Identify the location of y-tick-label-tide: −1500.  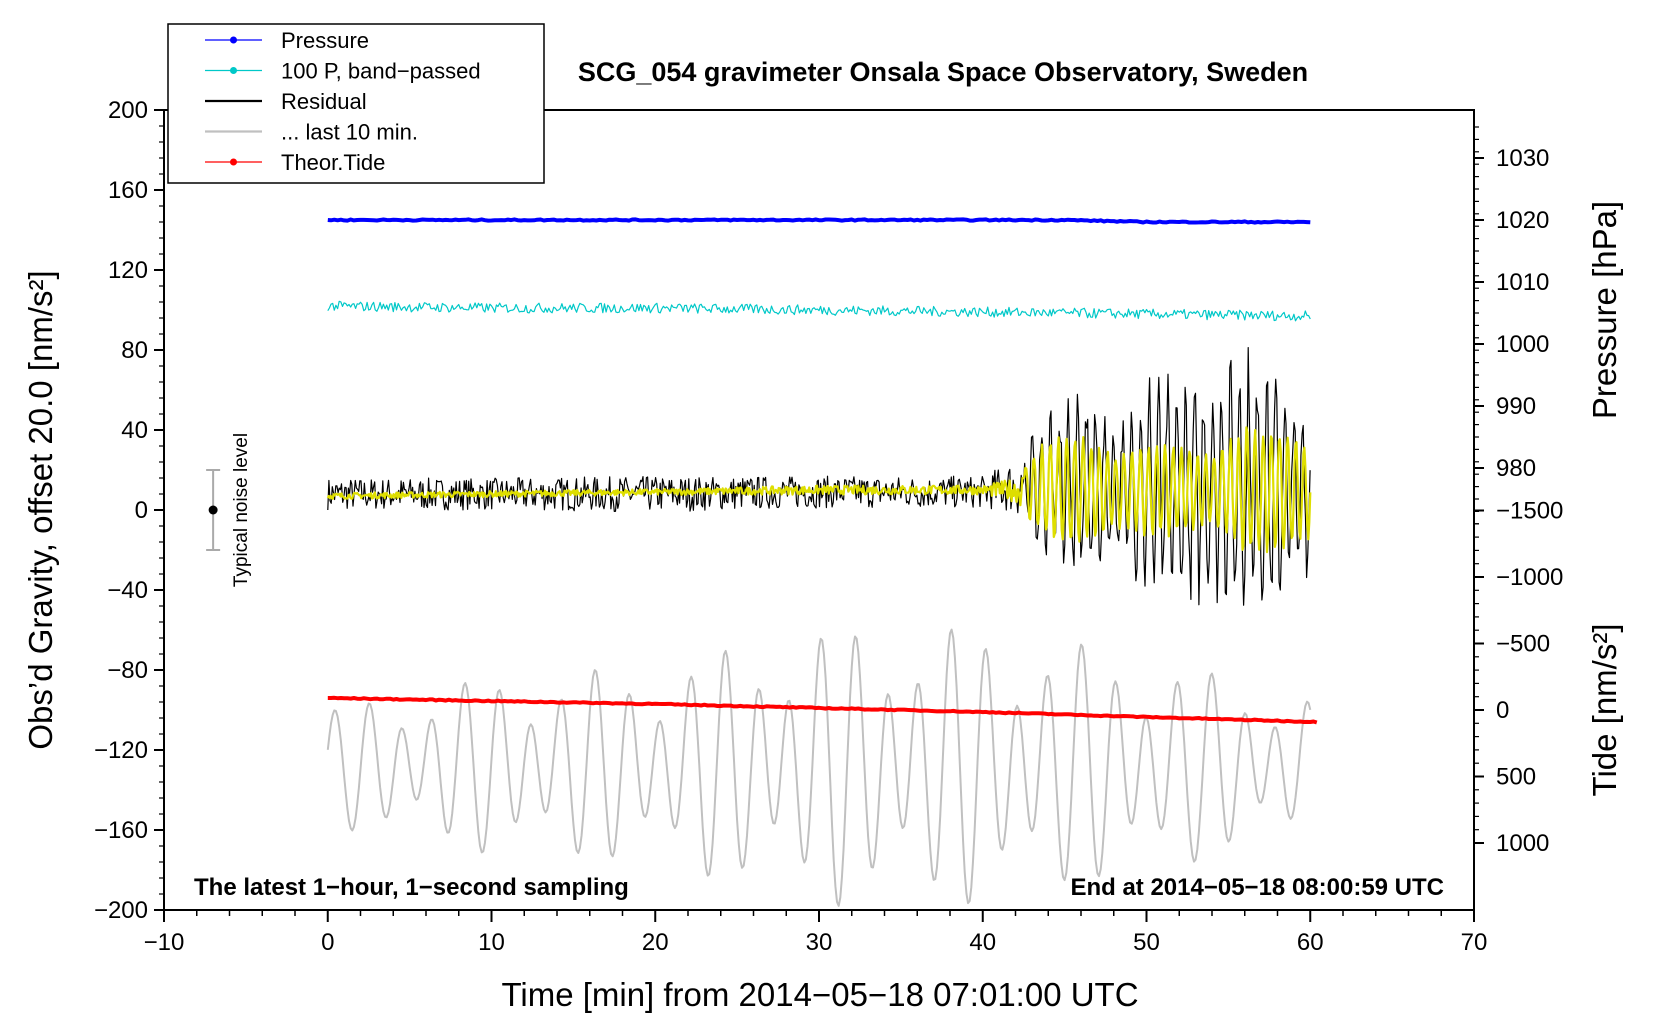
(1529, 511).